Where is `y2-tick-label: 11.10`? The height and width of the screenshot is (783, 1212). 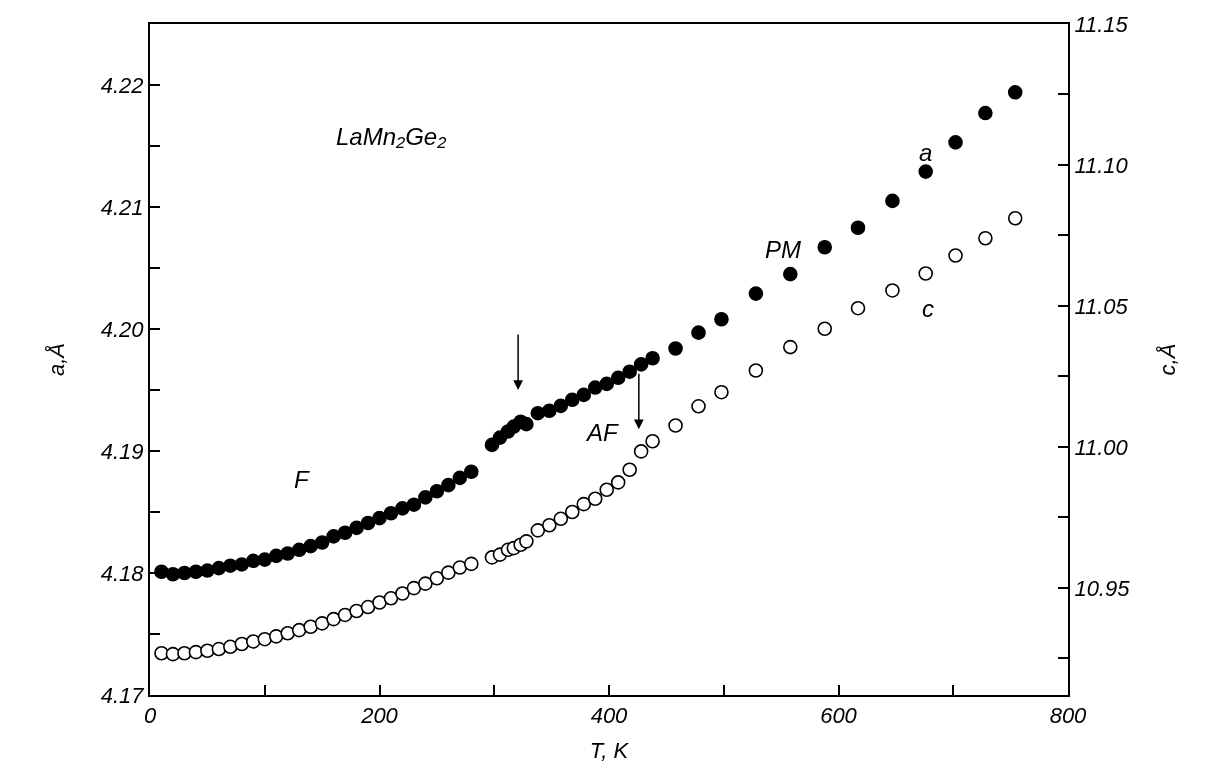
y2-tick-label: 11.10 is located at coordinates (1101, 165).